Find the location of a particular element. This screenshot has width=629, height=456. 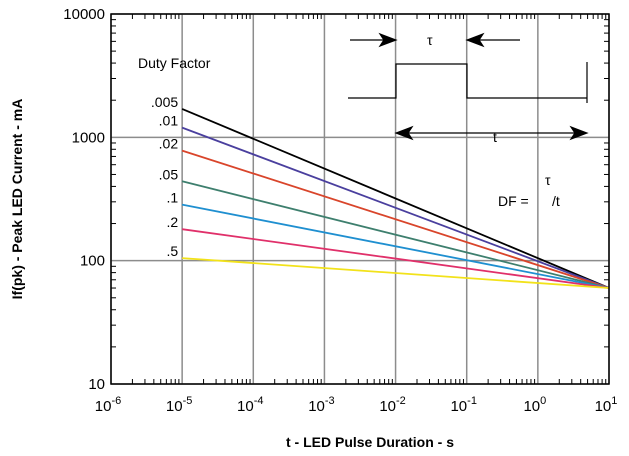

series-label: .01 is located at coordinates (169, 121).